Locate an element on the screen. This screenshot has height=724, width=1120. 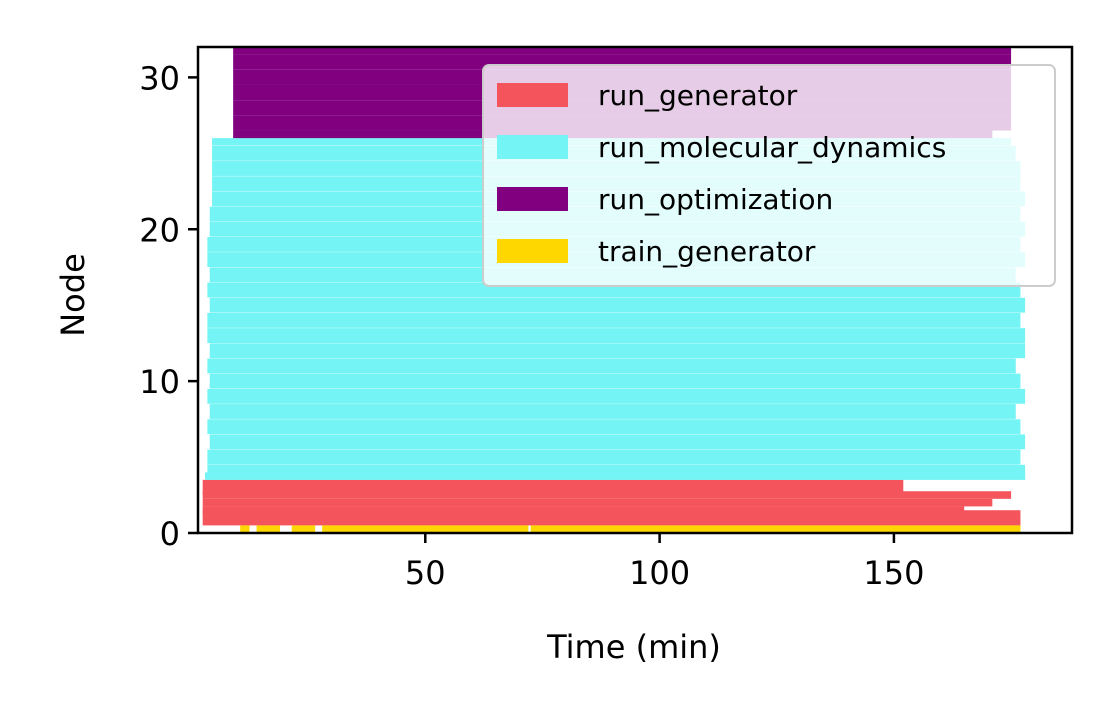
y-tick-label: 30 is located at coordinates (159, 78).